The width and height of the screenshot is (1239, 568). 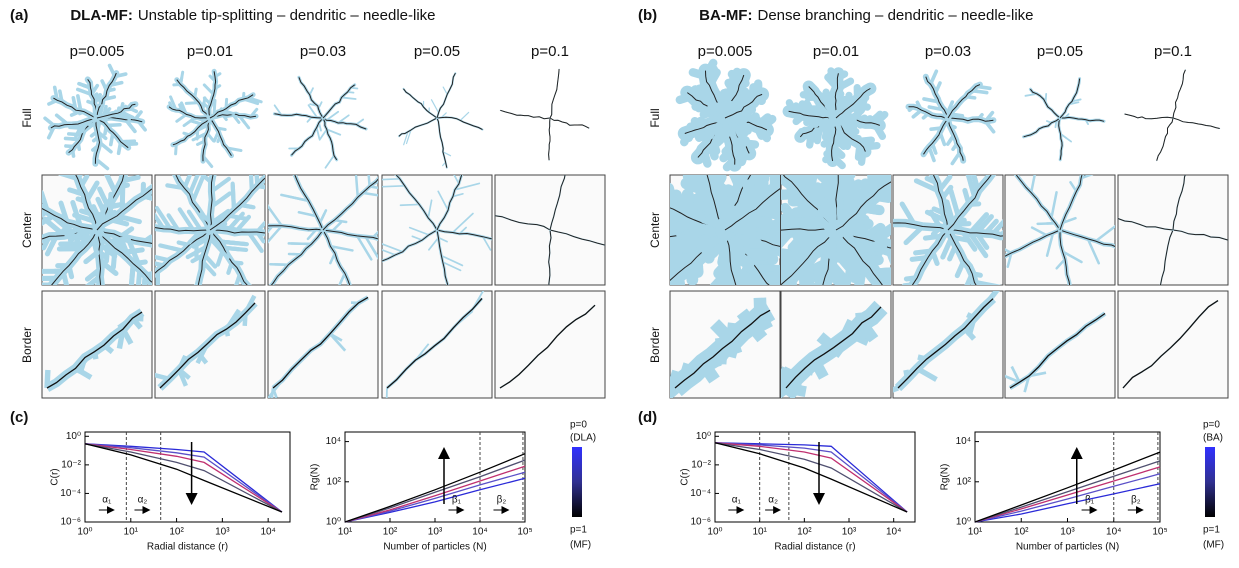 What do you see at coordinates (1067, 477) in the screenshot?
I see `plot-frame` at bounding box center [1067, 477].